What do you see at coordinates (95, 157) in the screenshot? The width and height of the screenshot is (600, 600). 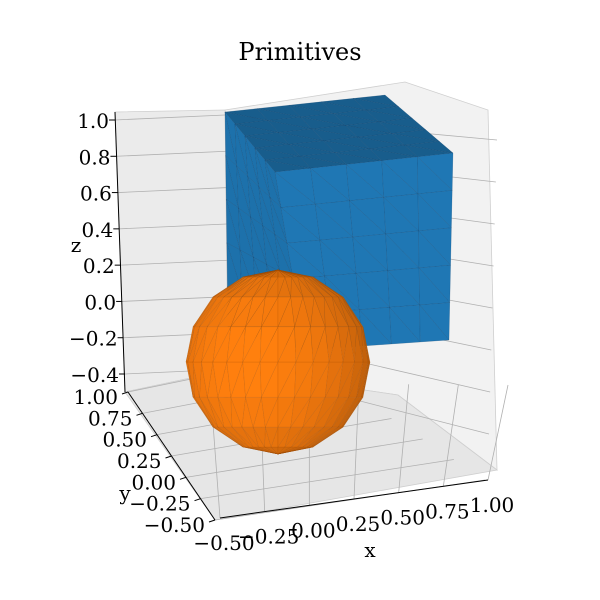 I see `z-tick-label: 0.8` at bounding box center [95, 157].